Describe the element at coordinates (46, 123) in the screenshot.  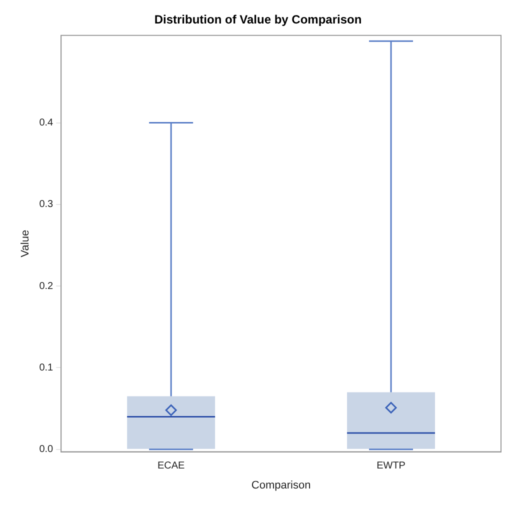
I see `y-tick-label: 0.4` at that location.